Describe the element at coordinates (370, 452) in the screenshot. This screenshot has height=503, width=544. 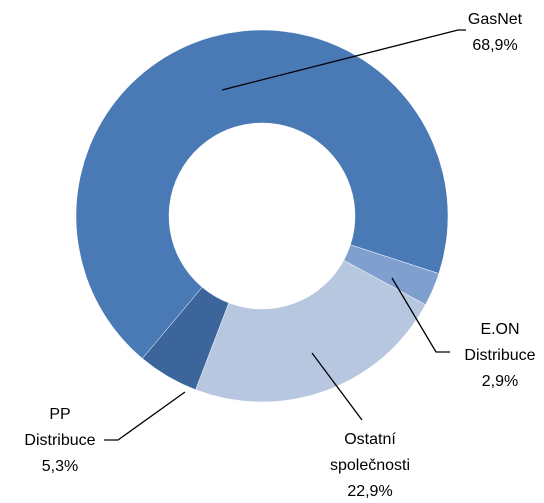
I see `category-label: Ostatní společnosti` at that location.